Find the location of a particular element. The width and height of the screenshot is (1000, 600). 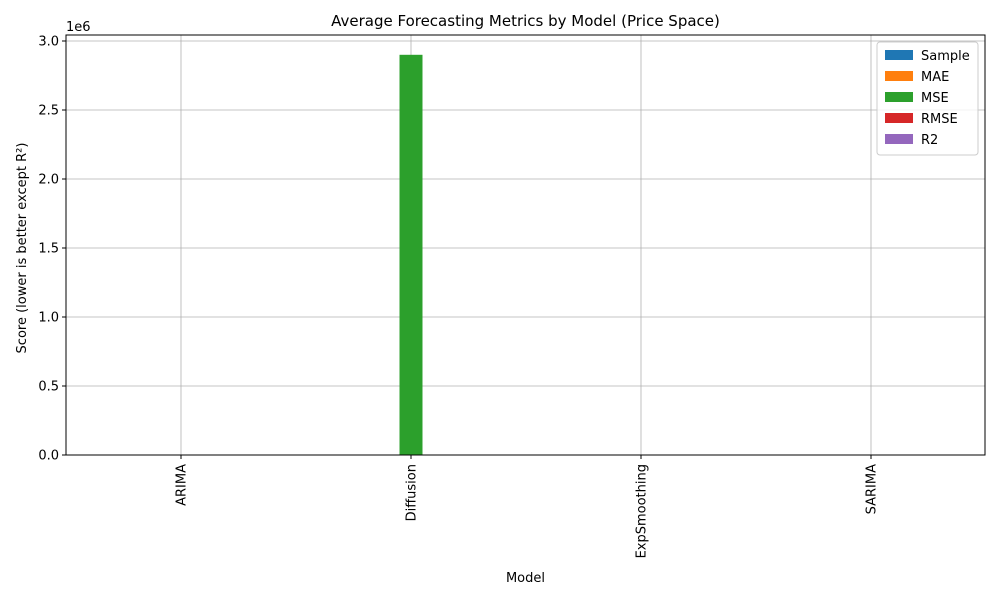

x-tick-label: SARIMA is located at coordinates (872, 489).